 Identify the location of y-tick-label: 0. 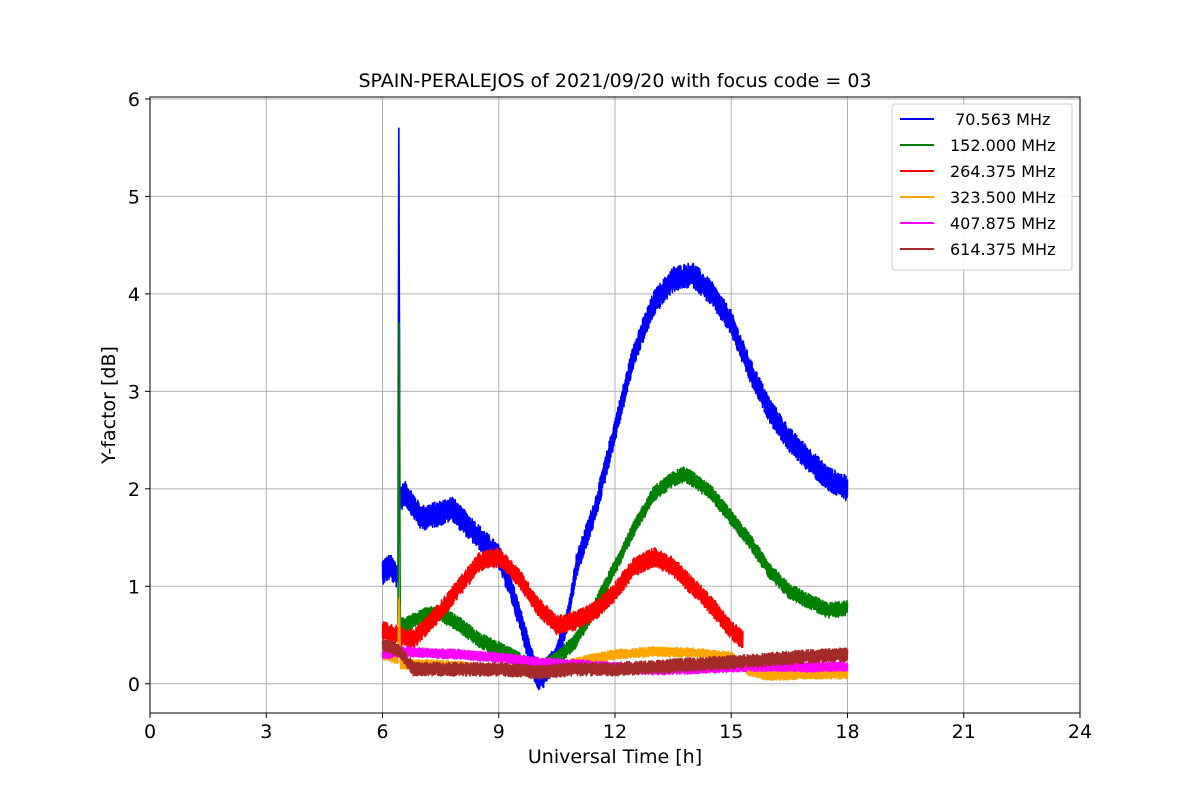
(134, 685).